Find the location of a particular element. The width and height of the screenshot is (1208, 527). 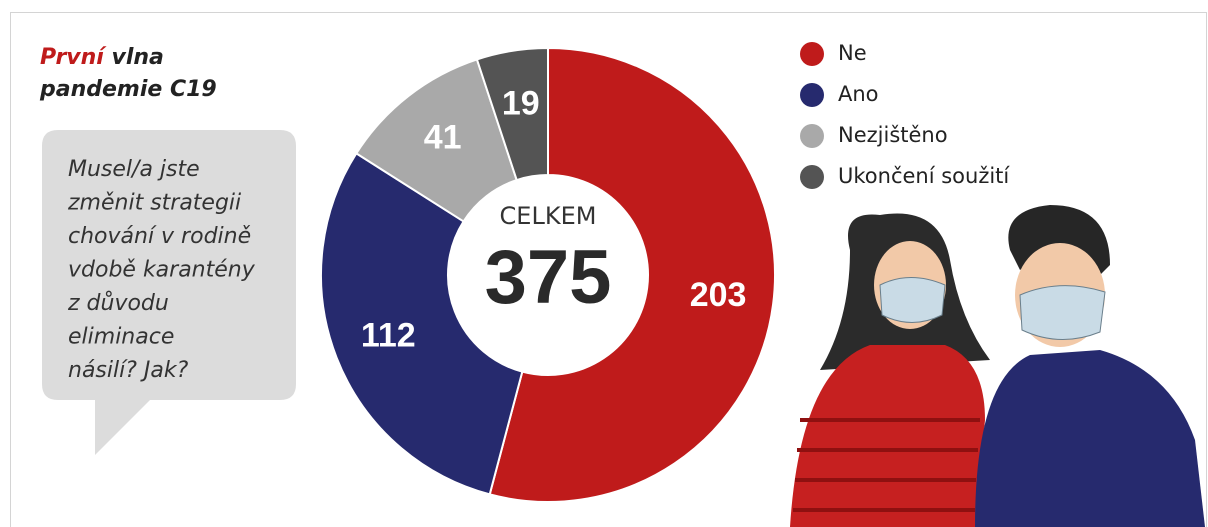

title-rest: vlna is located at coordinates (138, 57).